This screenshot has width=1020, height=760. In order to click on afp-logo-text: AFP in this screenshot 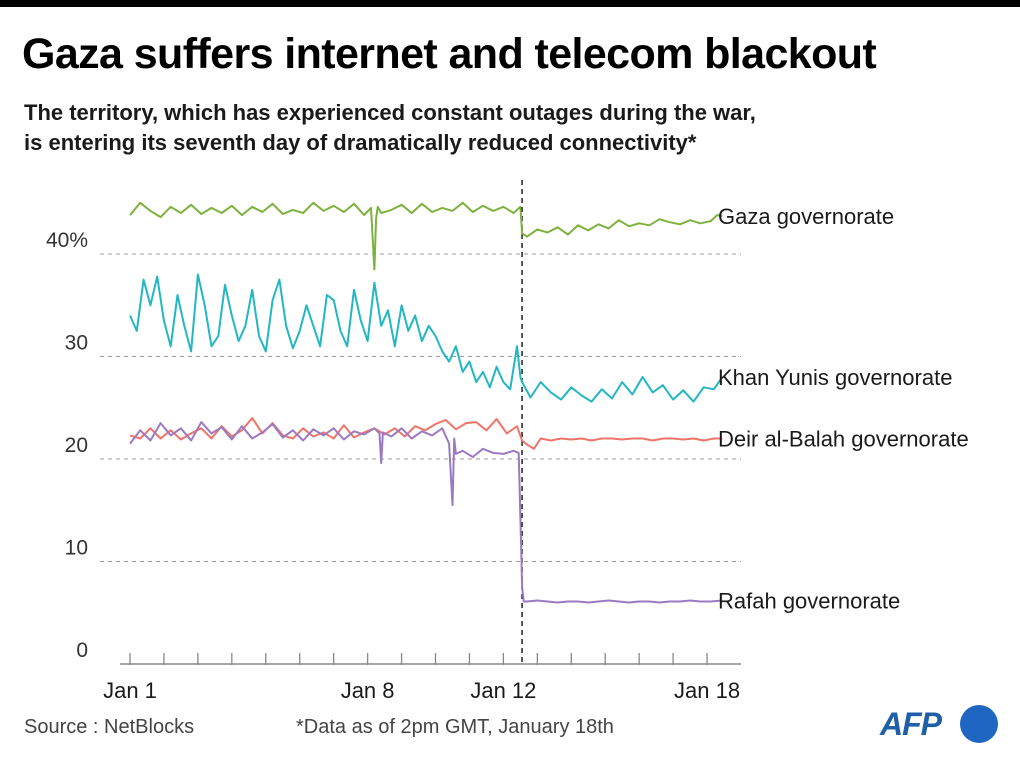, I will do `click(911, 724)`.